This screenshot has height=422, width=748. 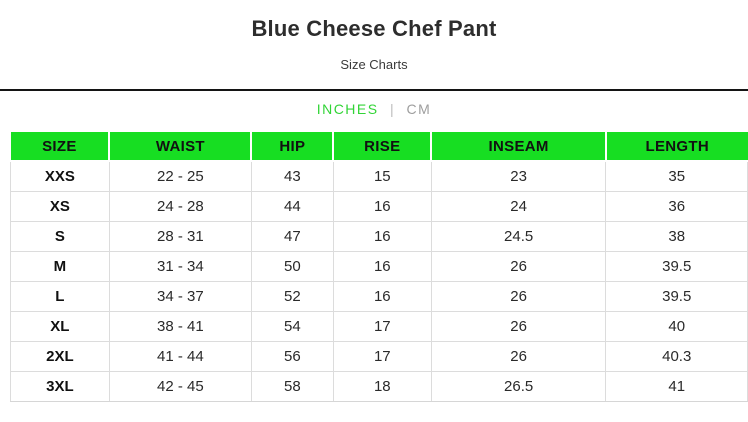 I want to click on value-cell: 42 - 45, so click(x=180, y=386).